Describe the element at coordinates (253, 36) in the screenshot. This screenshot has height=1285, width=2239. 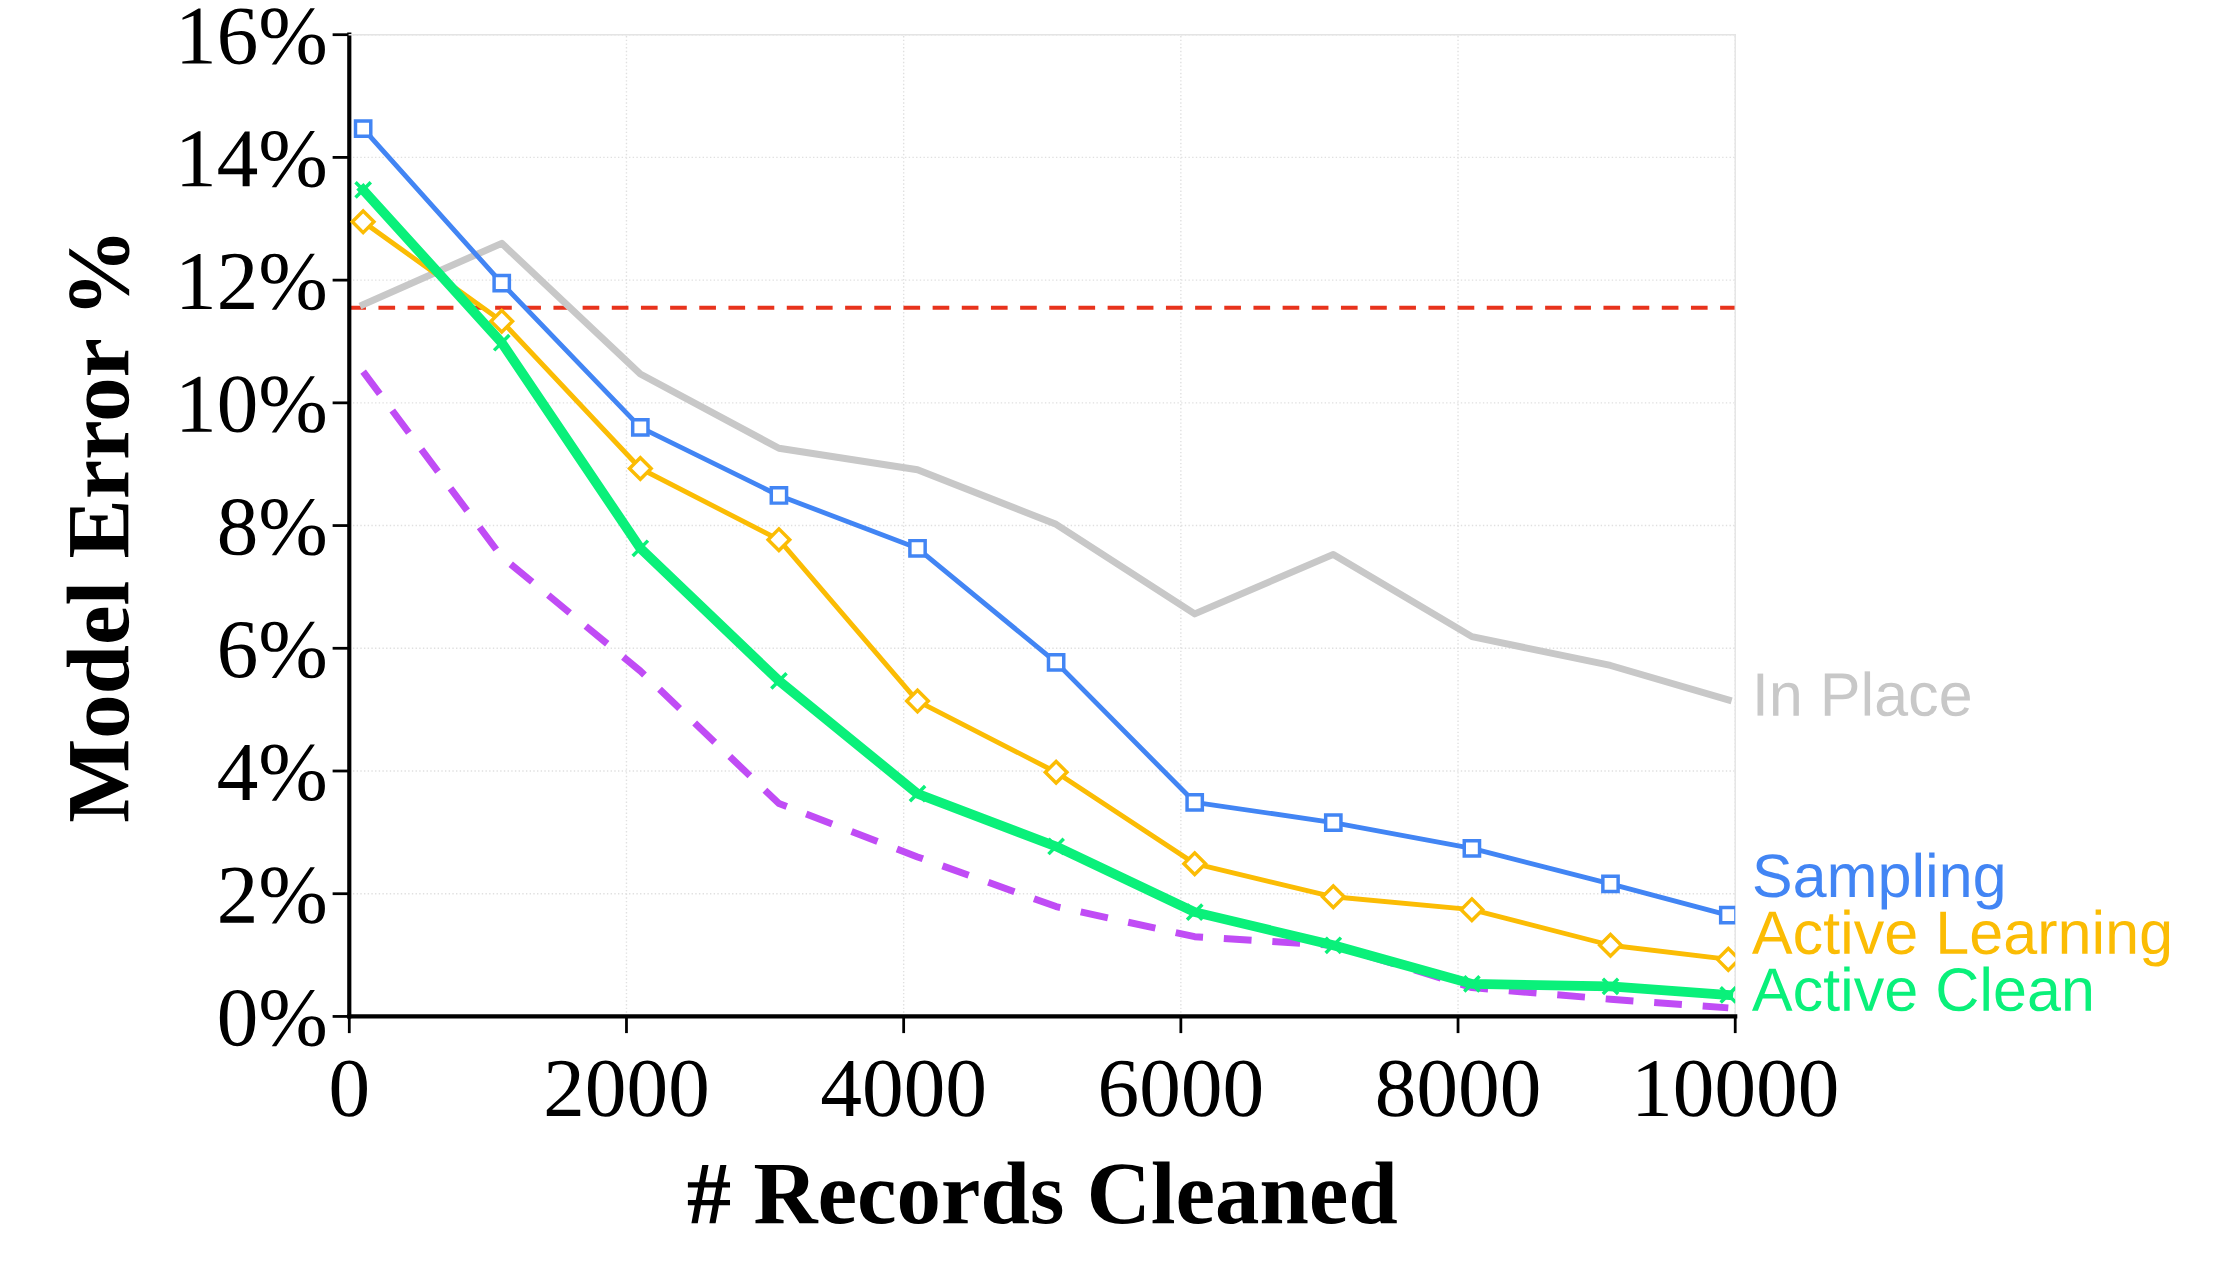
I see `y-tick-label: 16%` at that location.